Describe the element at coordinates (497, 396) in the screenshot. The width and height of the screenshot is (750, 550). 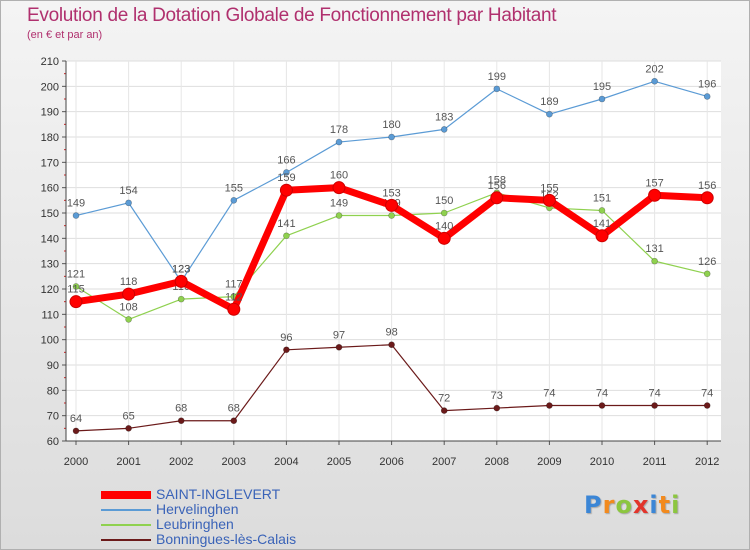
I see `data-label: 73` at that location.